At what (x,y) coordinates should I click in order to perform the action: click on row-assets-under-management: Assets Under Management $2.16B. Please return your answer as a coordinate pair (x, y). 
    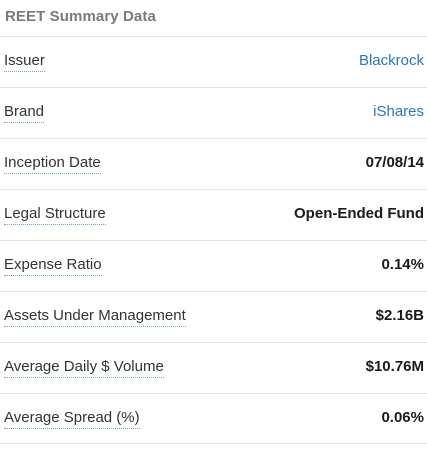
    Looking at the image, I should click on (213, 316).